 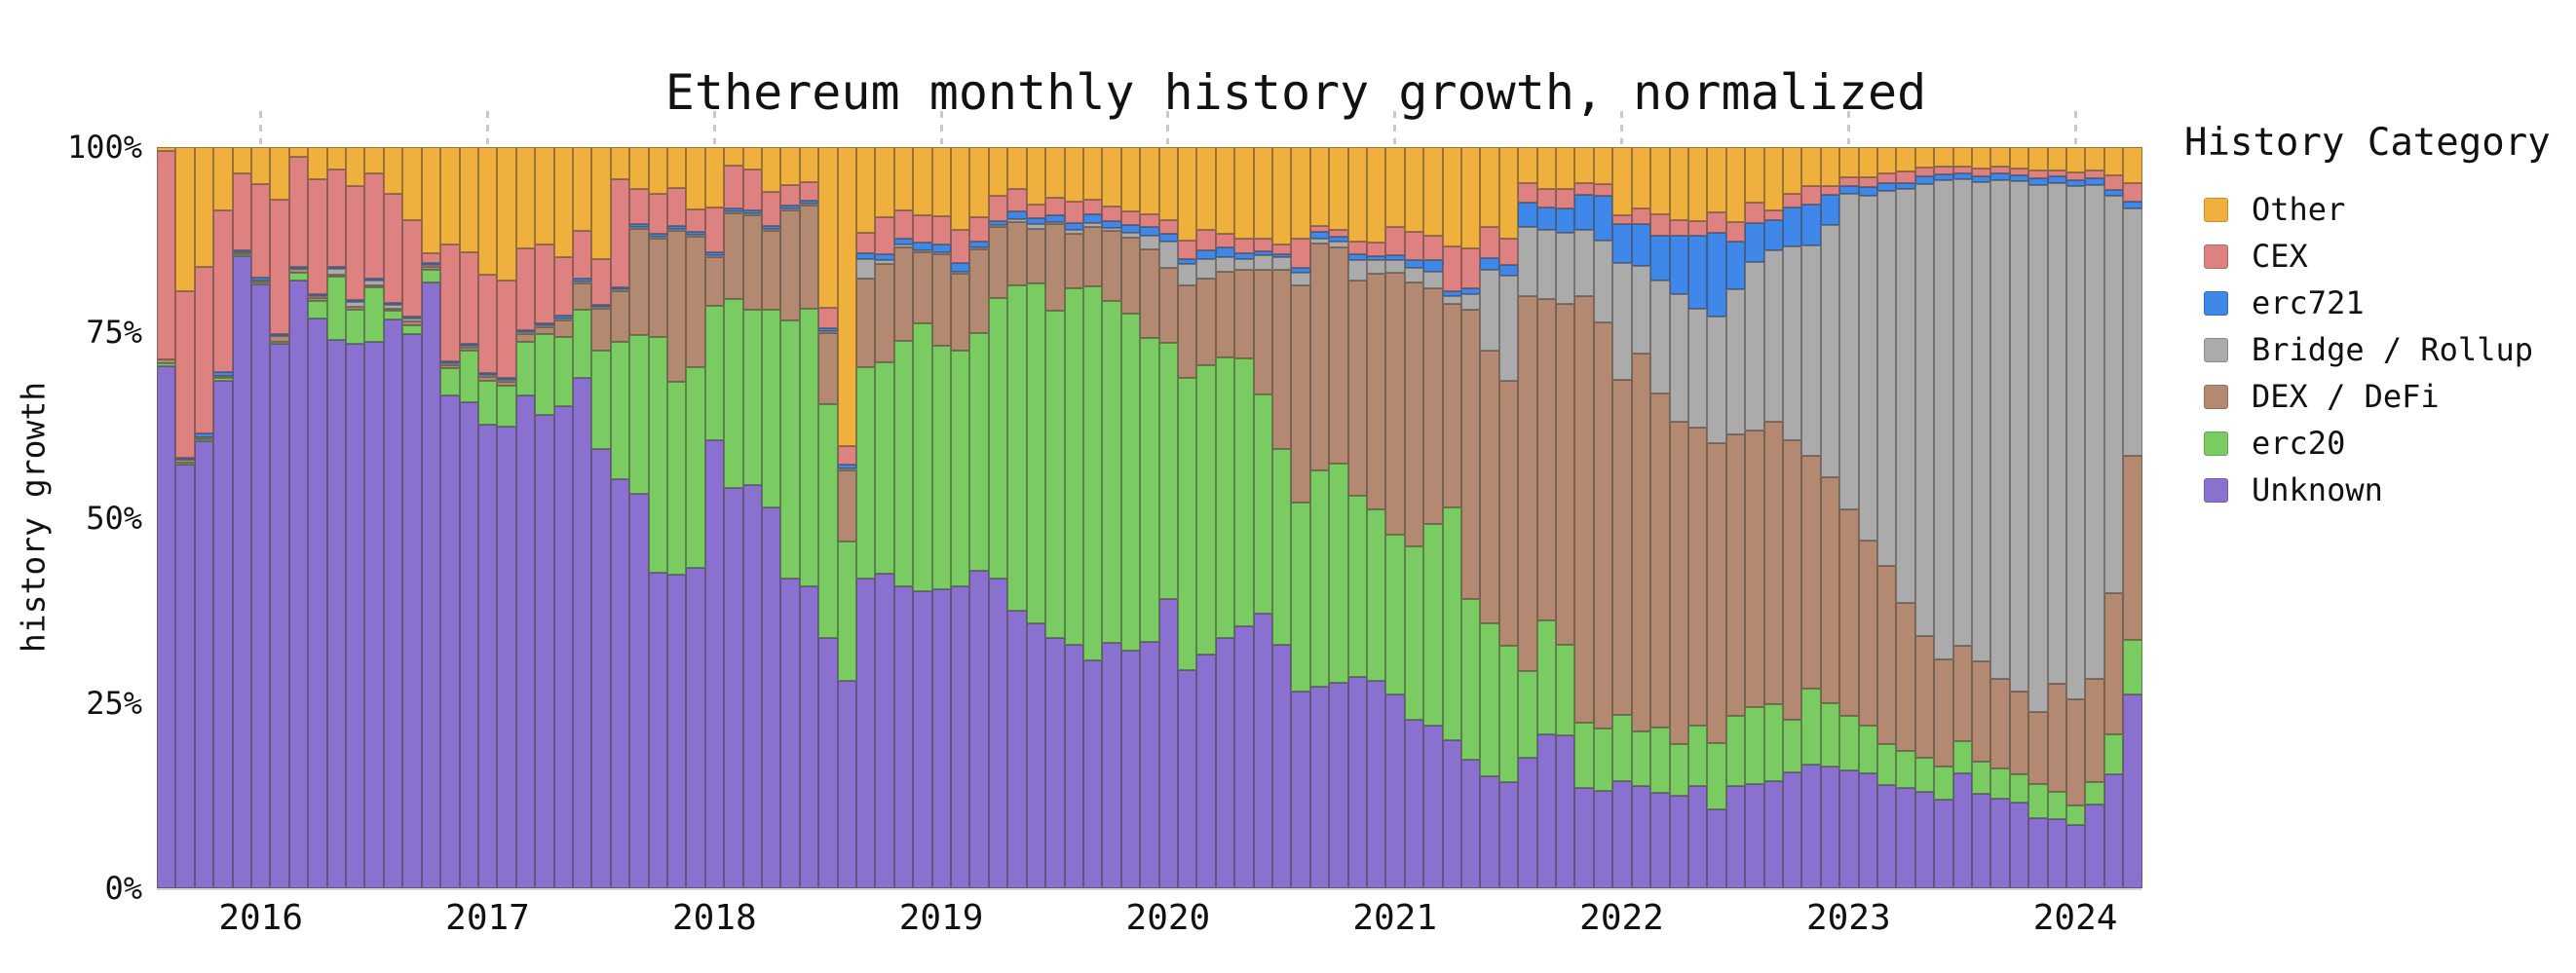 What do you see at coordinates (2346, 396) in the screenshot?
I see `legend-item-label: DEX / DeFi` at bounding box center [2346, 396].